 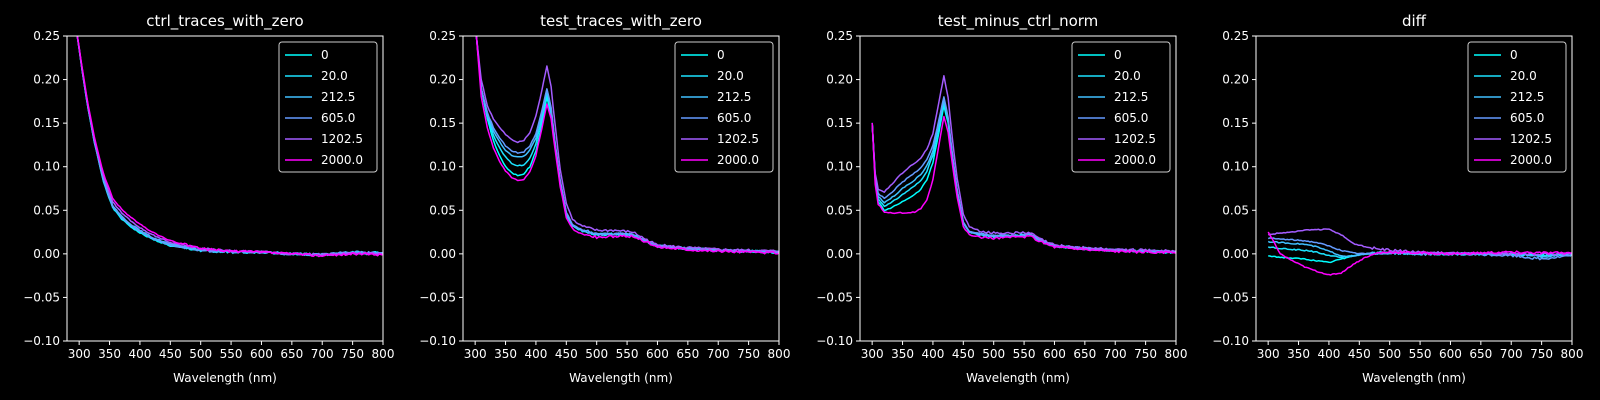 I want to click on chart-title: test_minus_ctrl_norm, so click(x=1018, y=21).